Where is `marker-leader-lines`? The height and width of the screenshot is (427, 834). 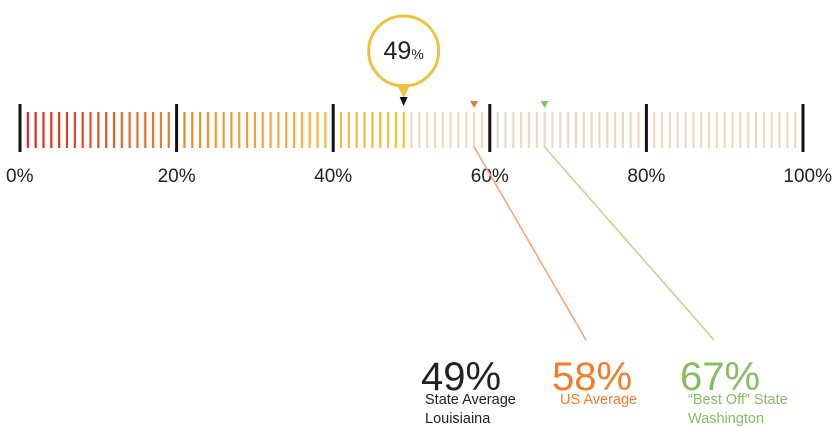
marker-leader-lines is located at coordinates (594, 243).